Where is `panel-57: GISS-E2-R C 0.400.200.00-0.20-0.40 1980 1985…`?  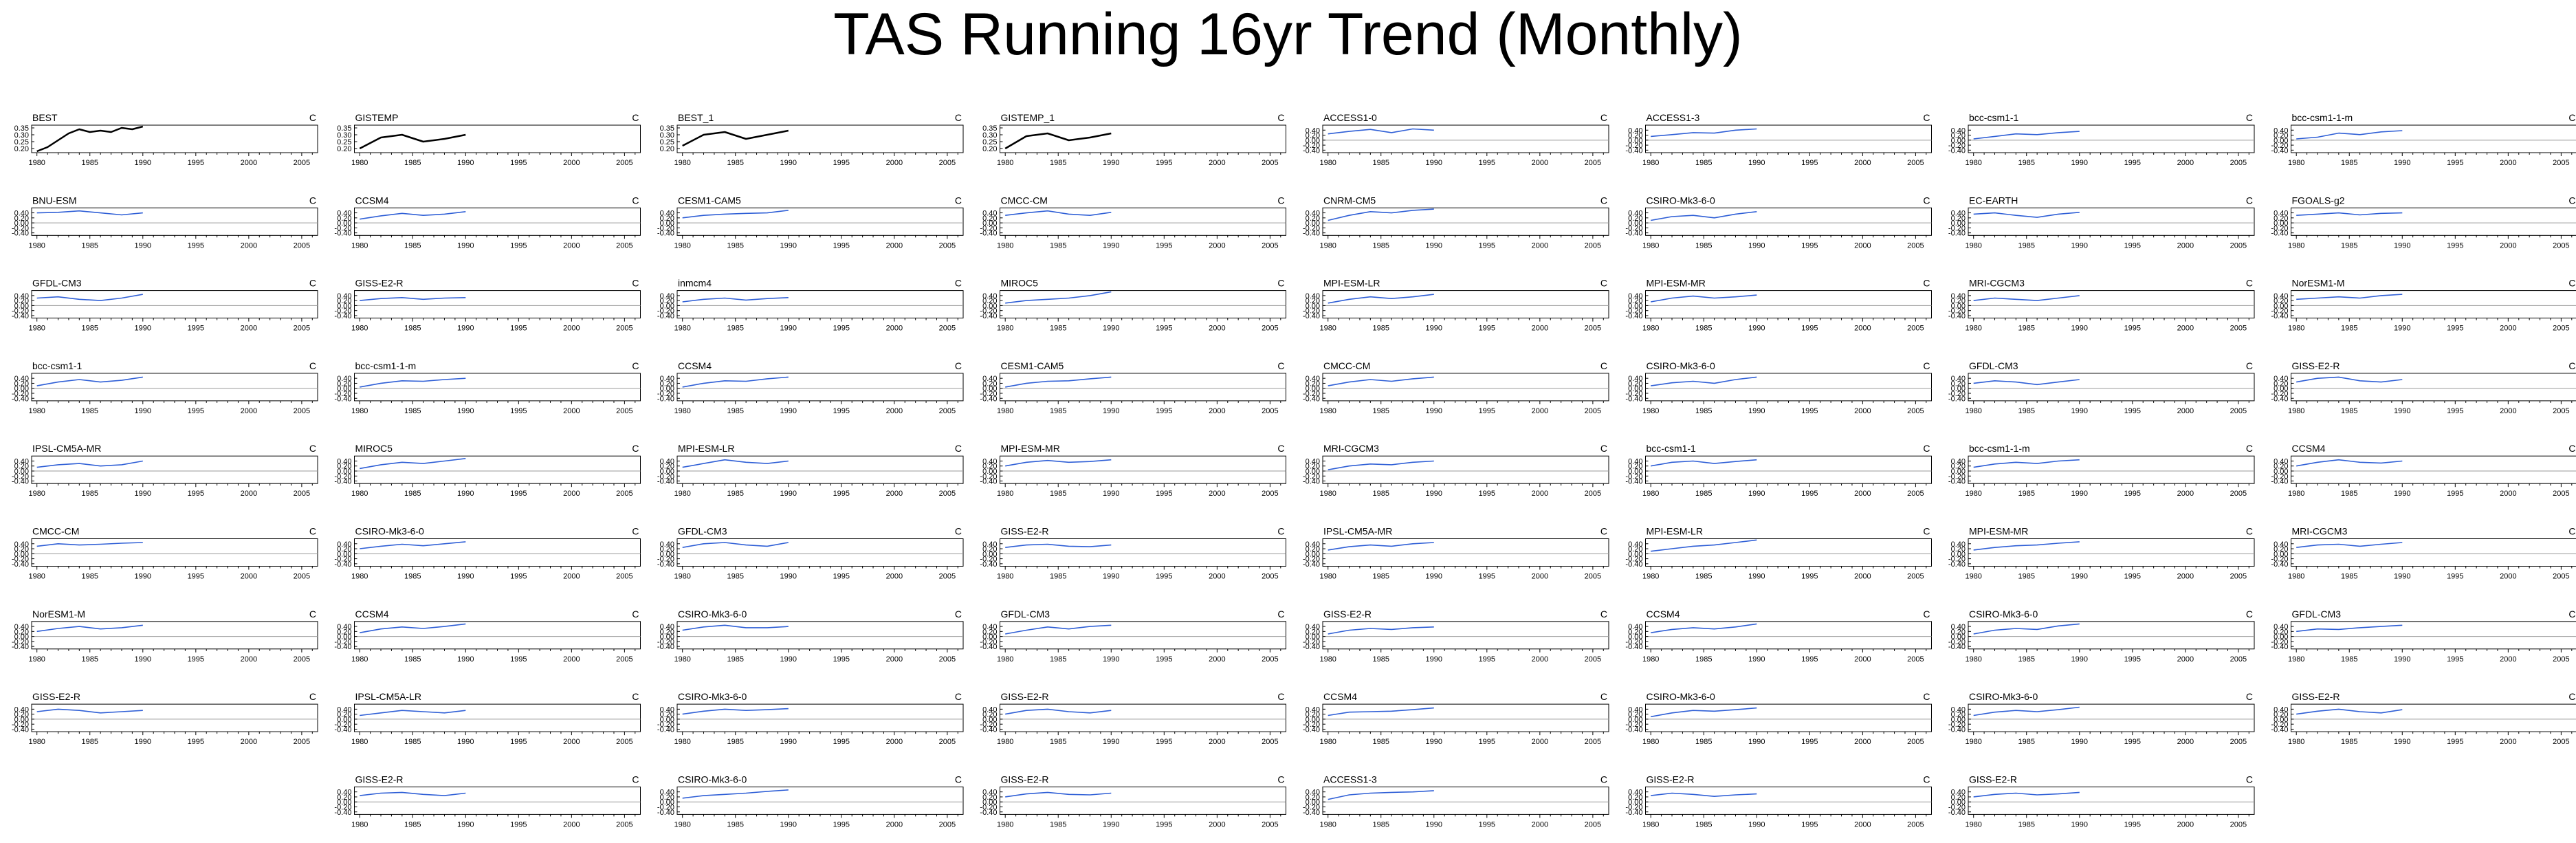 panel-57: GISS-E2-R C 0.400.200.00-0.20-0.40 1980 1985… is located at coordinates (165, 718).